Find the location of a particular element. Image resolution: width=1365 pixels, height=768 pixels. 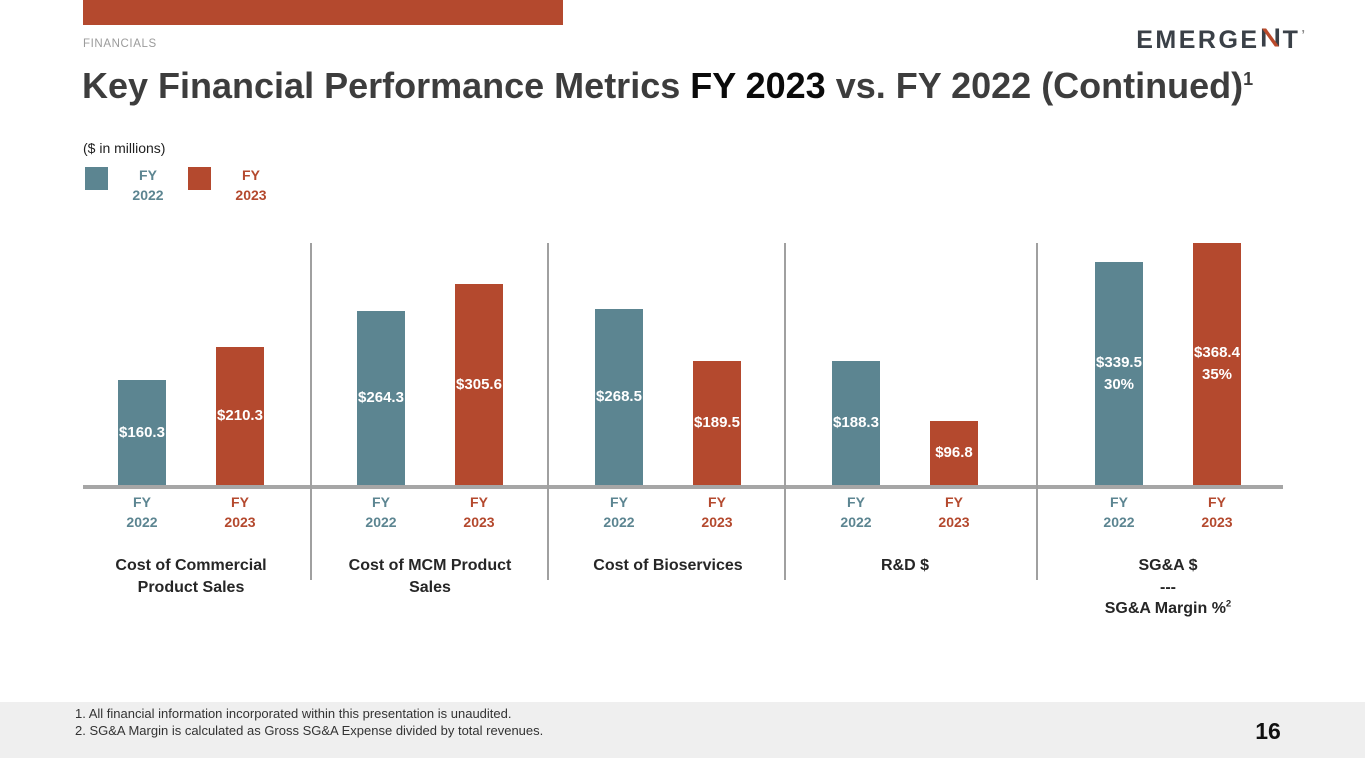

bar-value-label: $96.8 is located at coordinates (954, 453).